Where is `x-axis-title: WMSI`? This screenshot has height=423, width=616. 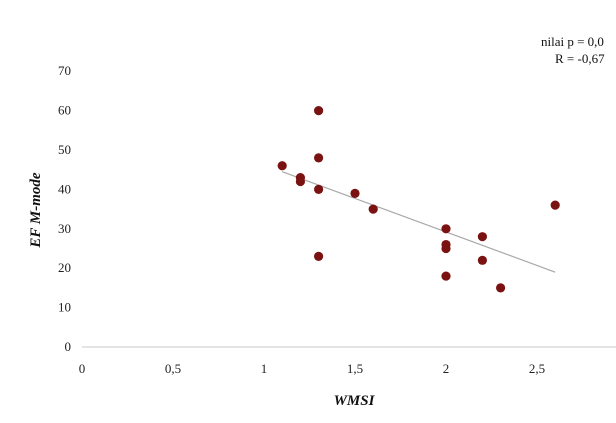 x-axis-title: WMSI is located at coordinates (355, 401).